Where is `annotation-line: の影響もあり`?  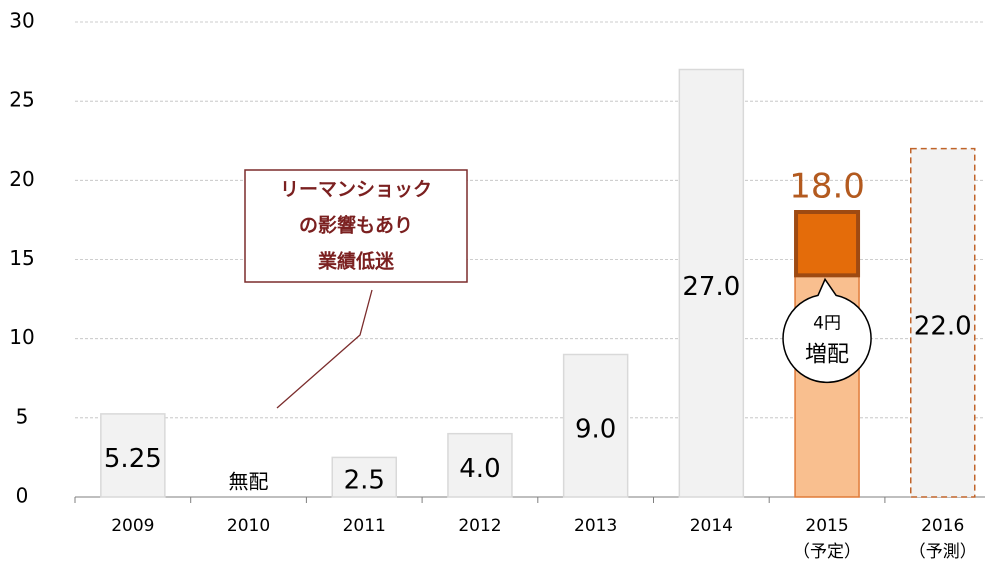
annotation-line: の影響もあり is located at coordinates (356, 225).